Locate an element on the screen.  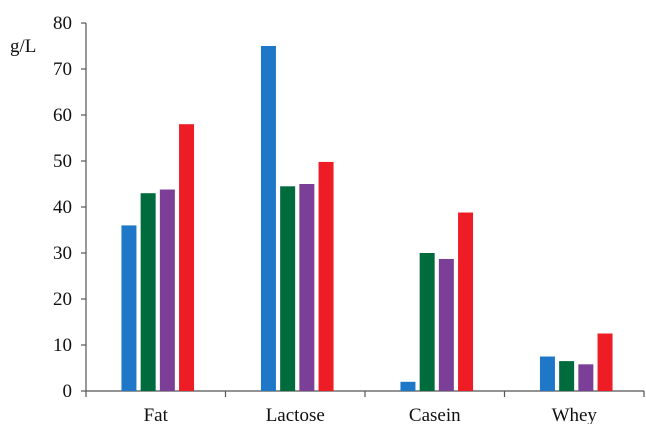
y-tick-label: 0 is located at coordinates (68, 391).